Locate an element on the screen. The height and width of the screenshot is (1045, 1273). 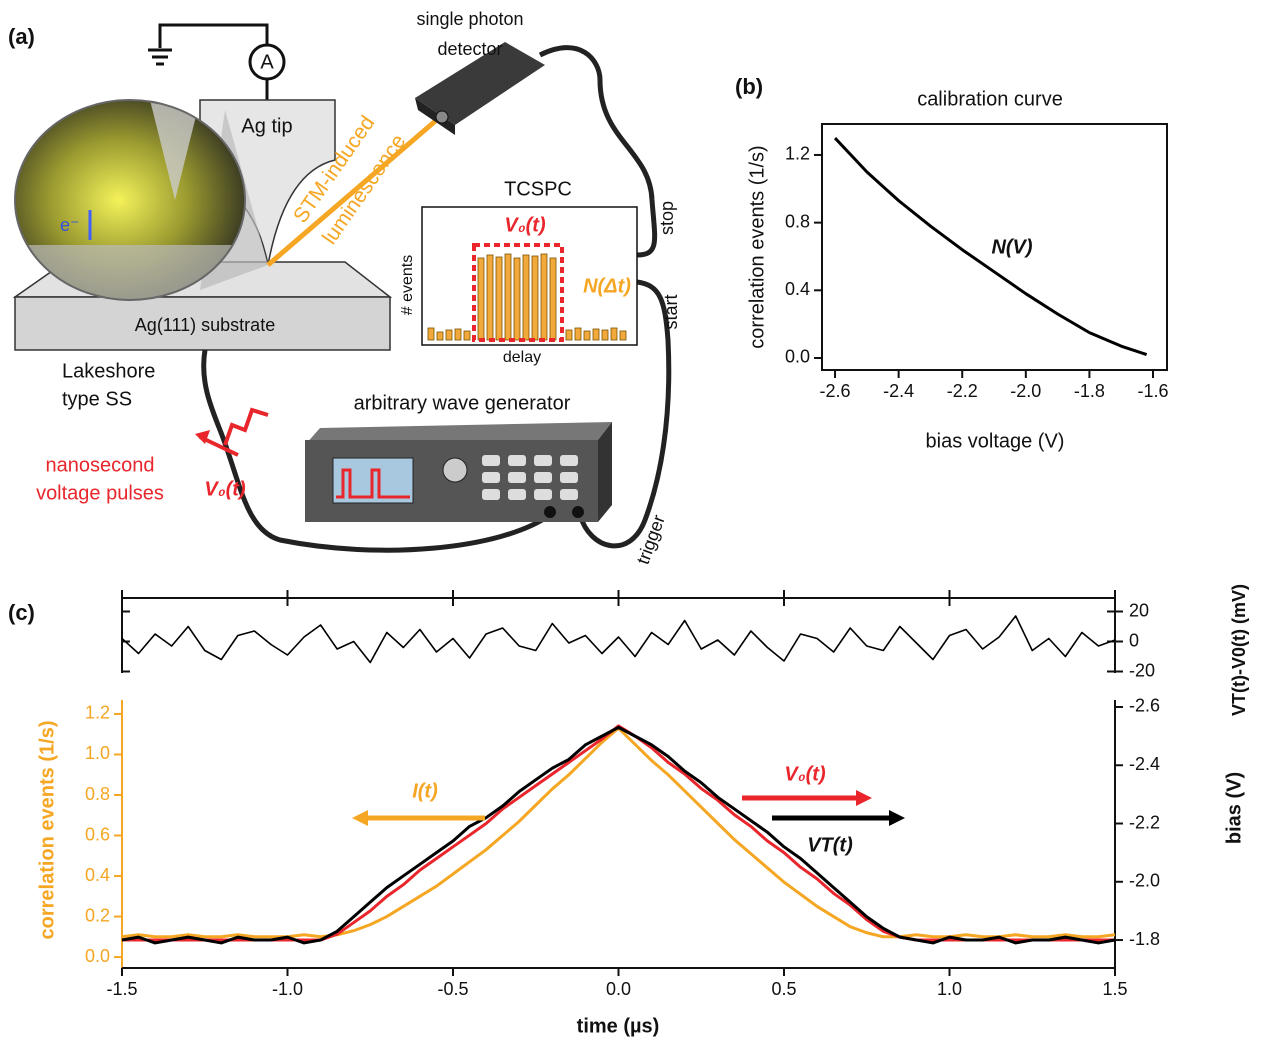
screen-pulse is located at coordinates (373, 483).